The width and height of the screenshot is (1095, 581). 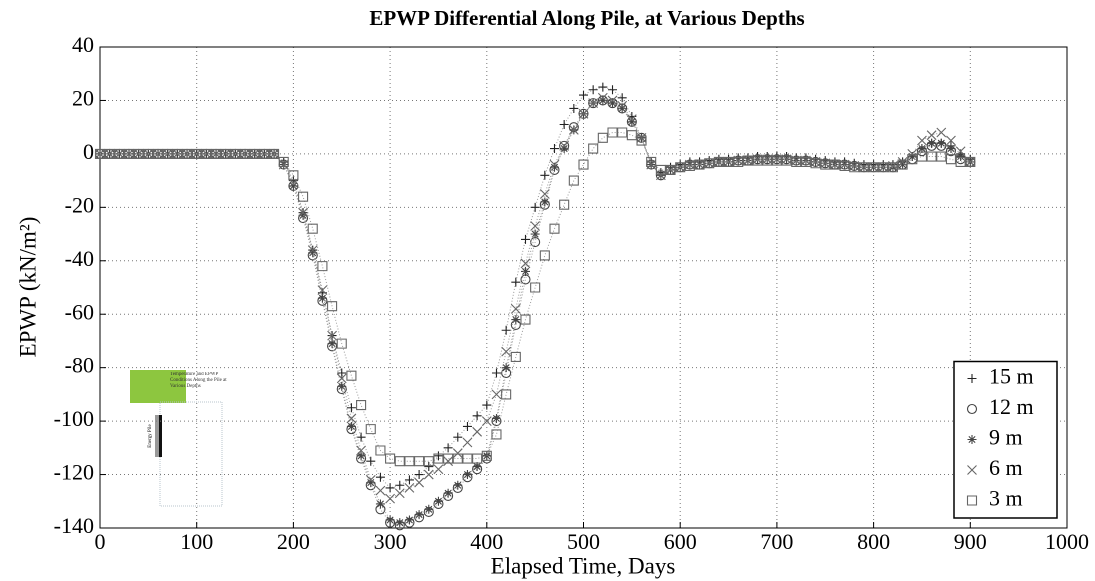 I want to click on x-tick-label: 500, so click(x=583, y=541).